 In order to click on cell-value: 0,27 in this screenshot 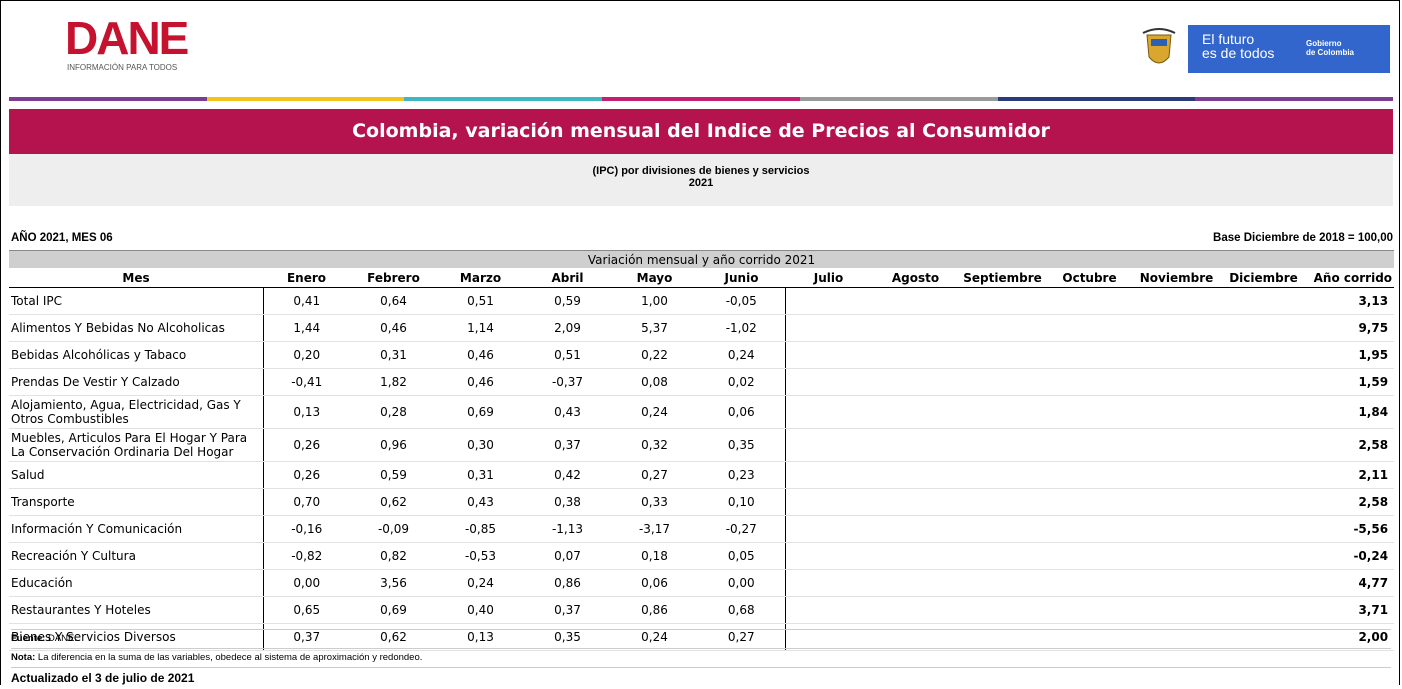, I will do `click(741, 637)`.